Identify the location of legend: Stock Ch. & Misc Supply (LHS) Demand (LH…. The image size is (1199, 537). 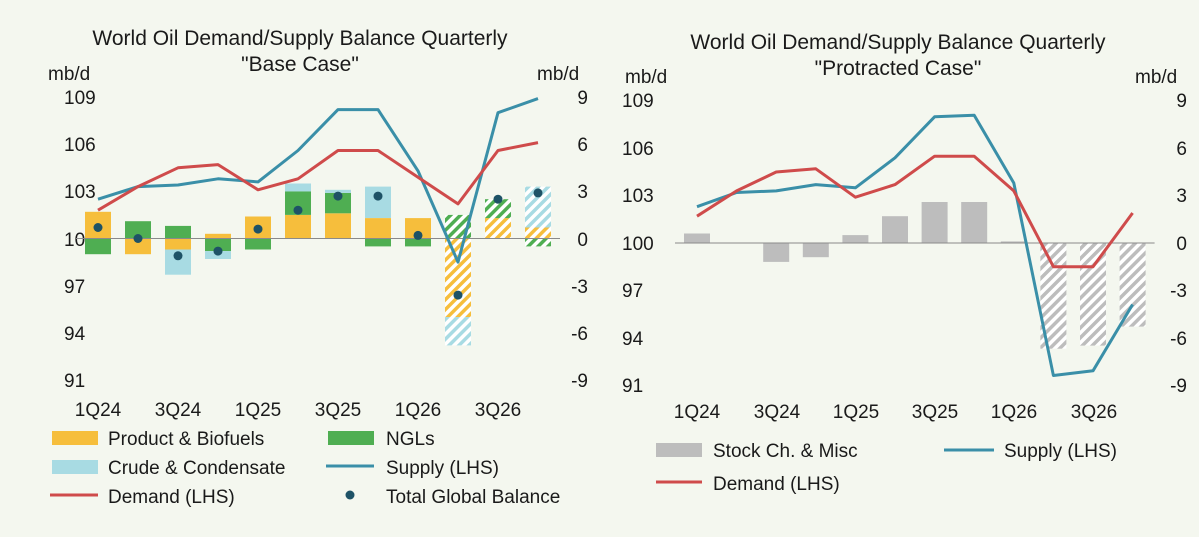
(886, 468).